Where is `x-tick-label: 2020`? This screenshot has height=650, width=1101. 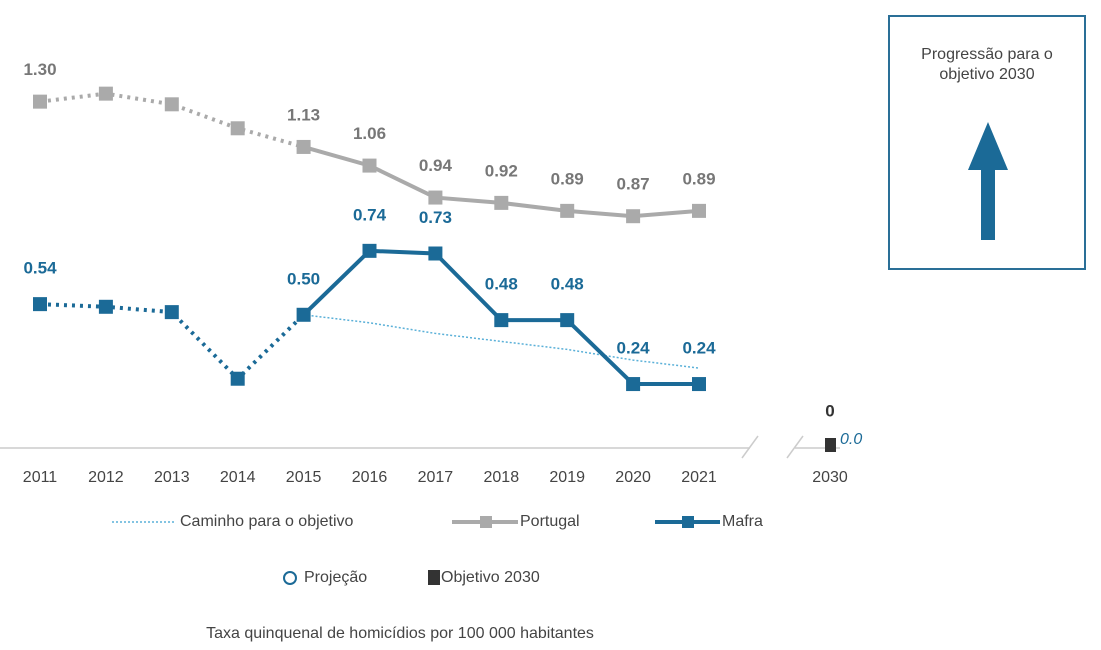
x-tick-label: 2020 is located at coordinates (633, 477).